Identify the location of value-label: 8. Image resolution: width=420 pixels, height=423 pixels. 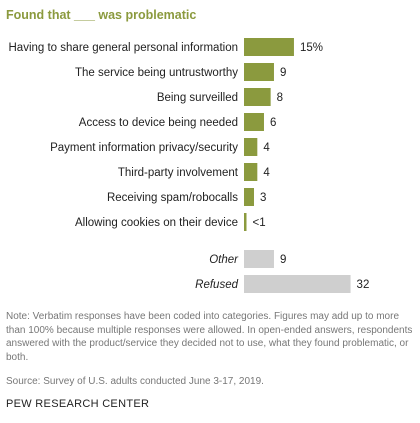
(280, 98).